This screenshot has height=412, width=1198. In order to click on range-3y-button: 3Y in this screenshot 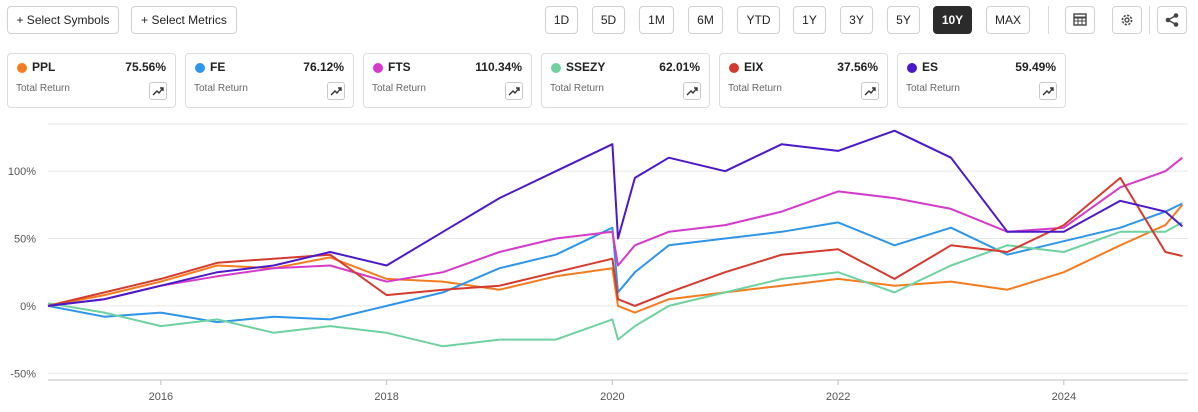, I will do `click(856, 20)`.